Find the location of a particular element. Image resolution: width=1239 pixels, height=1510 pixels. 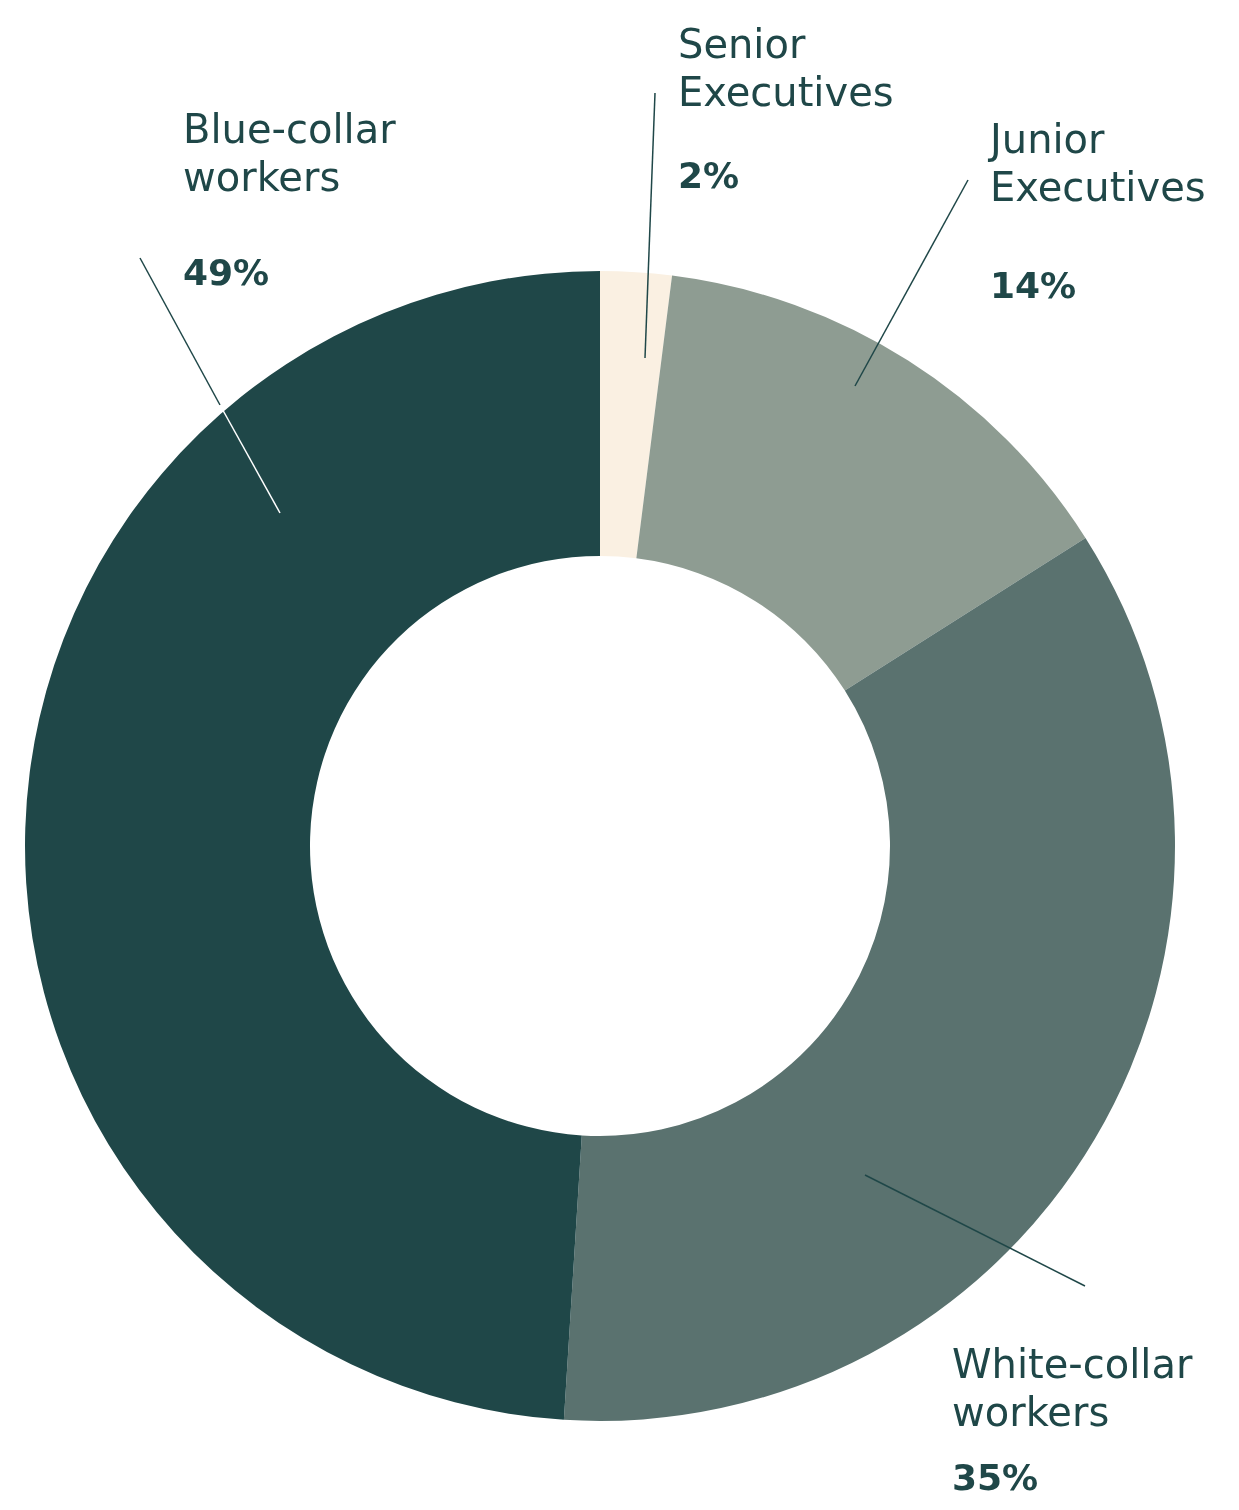

data-label: 49% is located at coordinates (226, 272).